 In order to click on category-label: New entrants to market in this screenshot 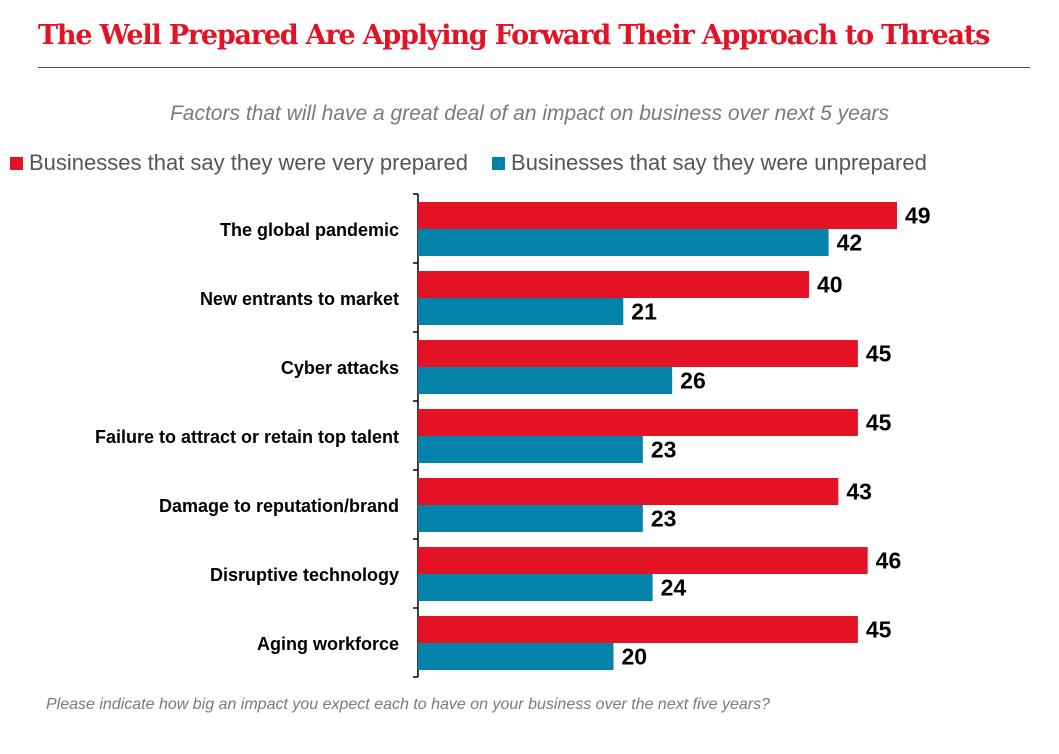, I will do `click(299, 299)`.